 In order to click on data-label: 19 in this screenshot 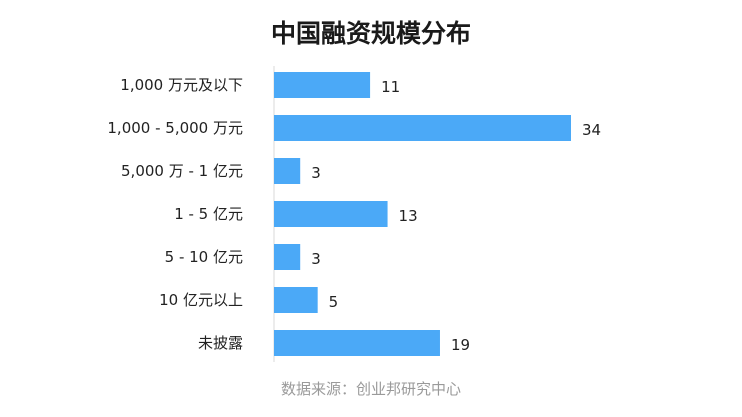, I will do `click(460, 345)`.